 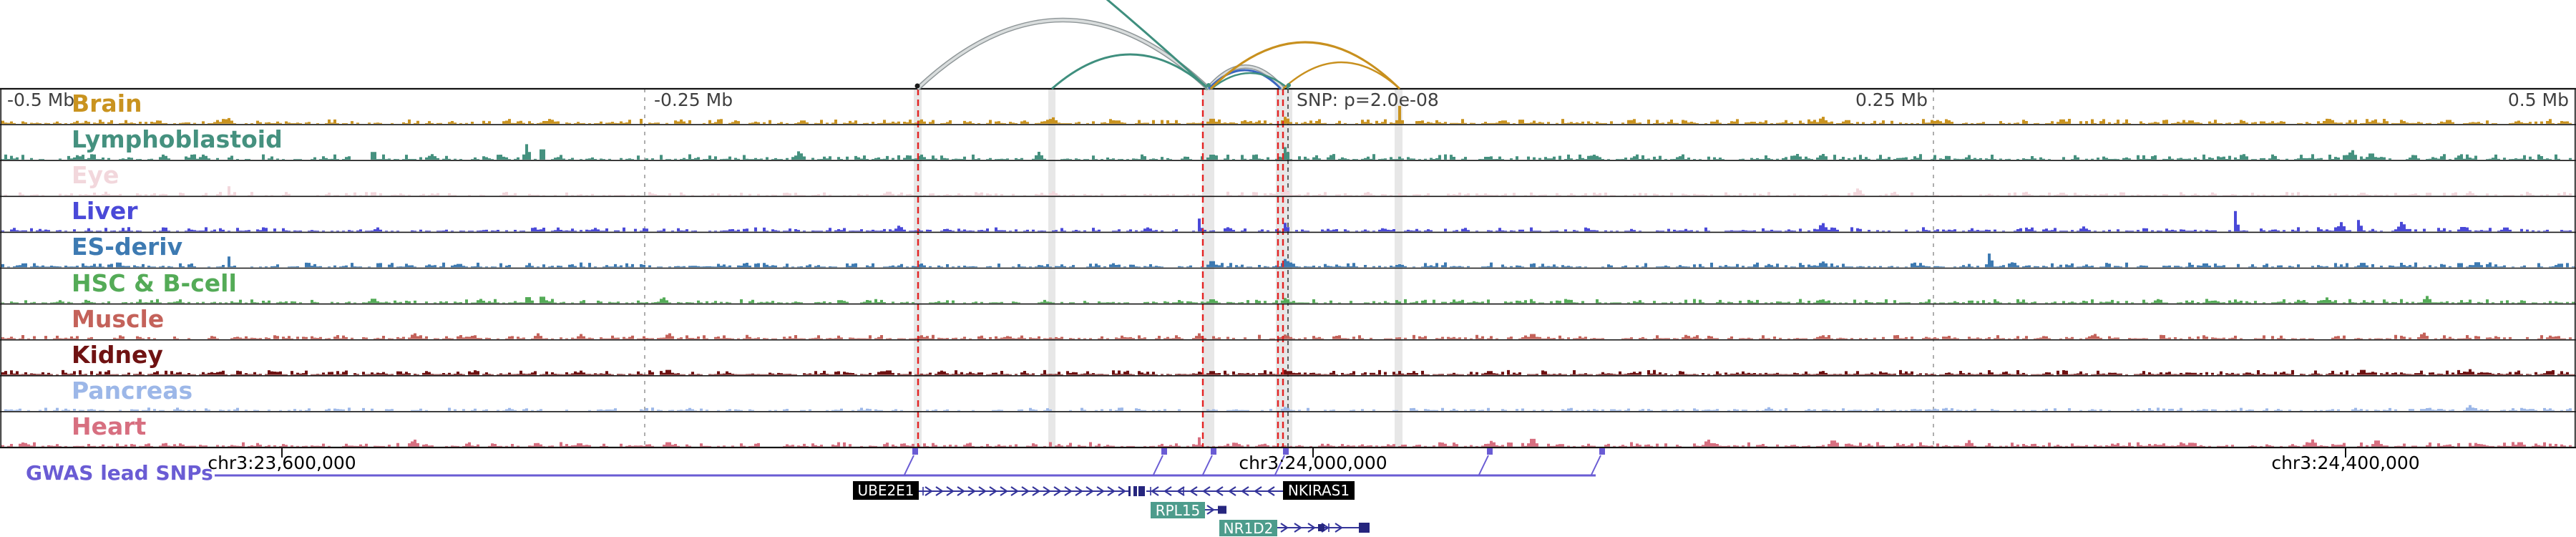 I want to click on gwas-lead-snp-track, so click(x=910, y=462).